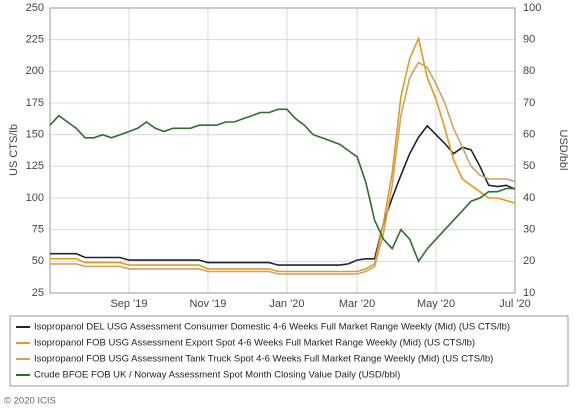 This screenshot has width=576, height=412. I want to click on x-tick-label: Jul '20, so click(514, 304).